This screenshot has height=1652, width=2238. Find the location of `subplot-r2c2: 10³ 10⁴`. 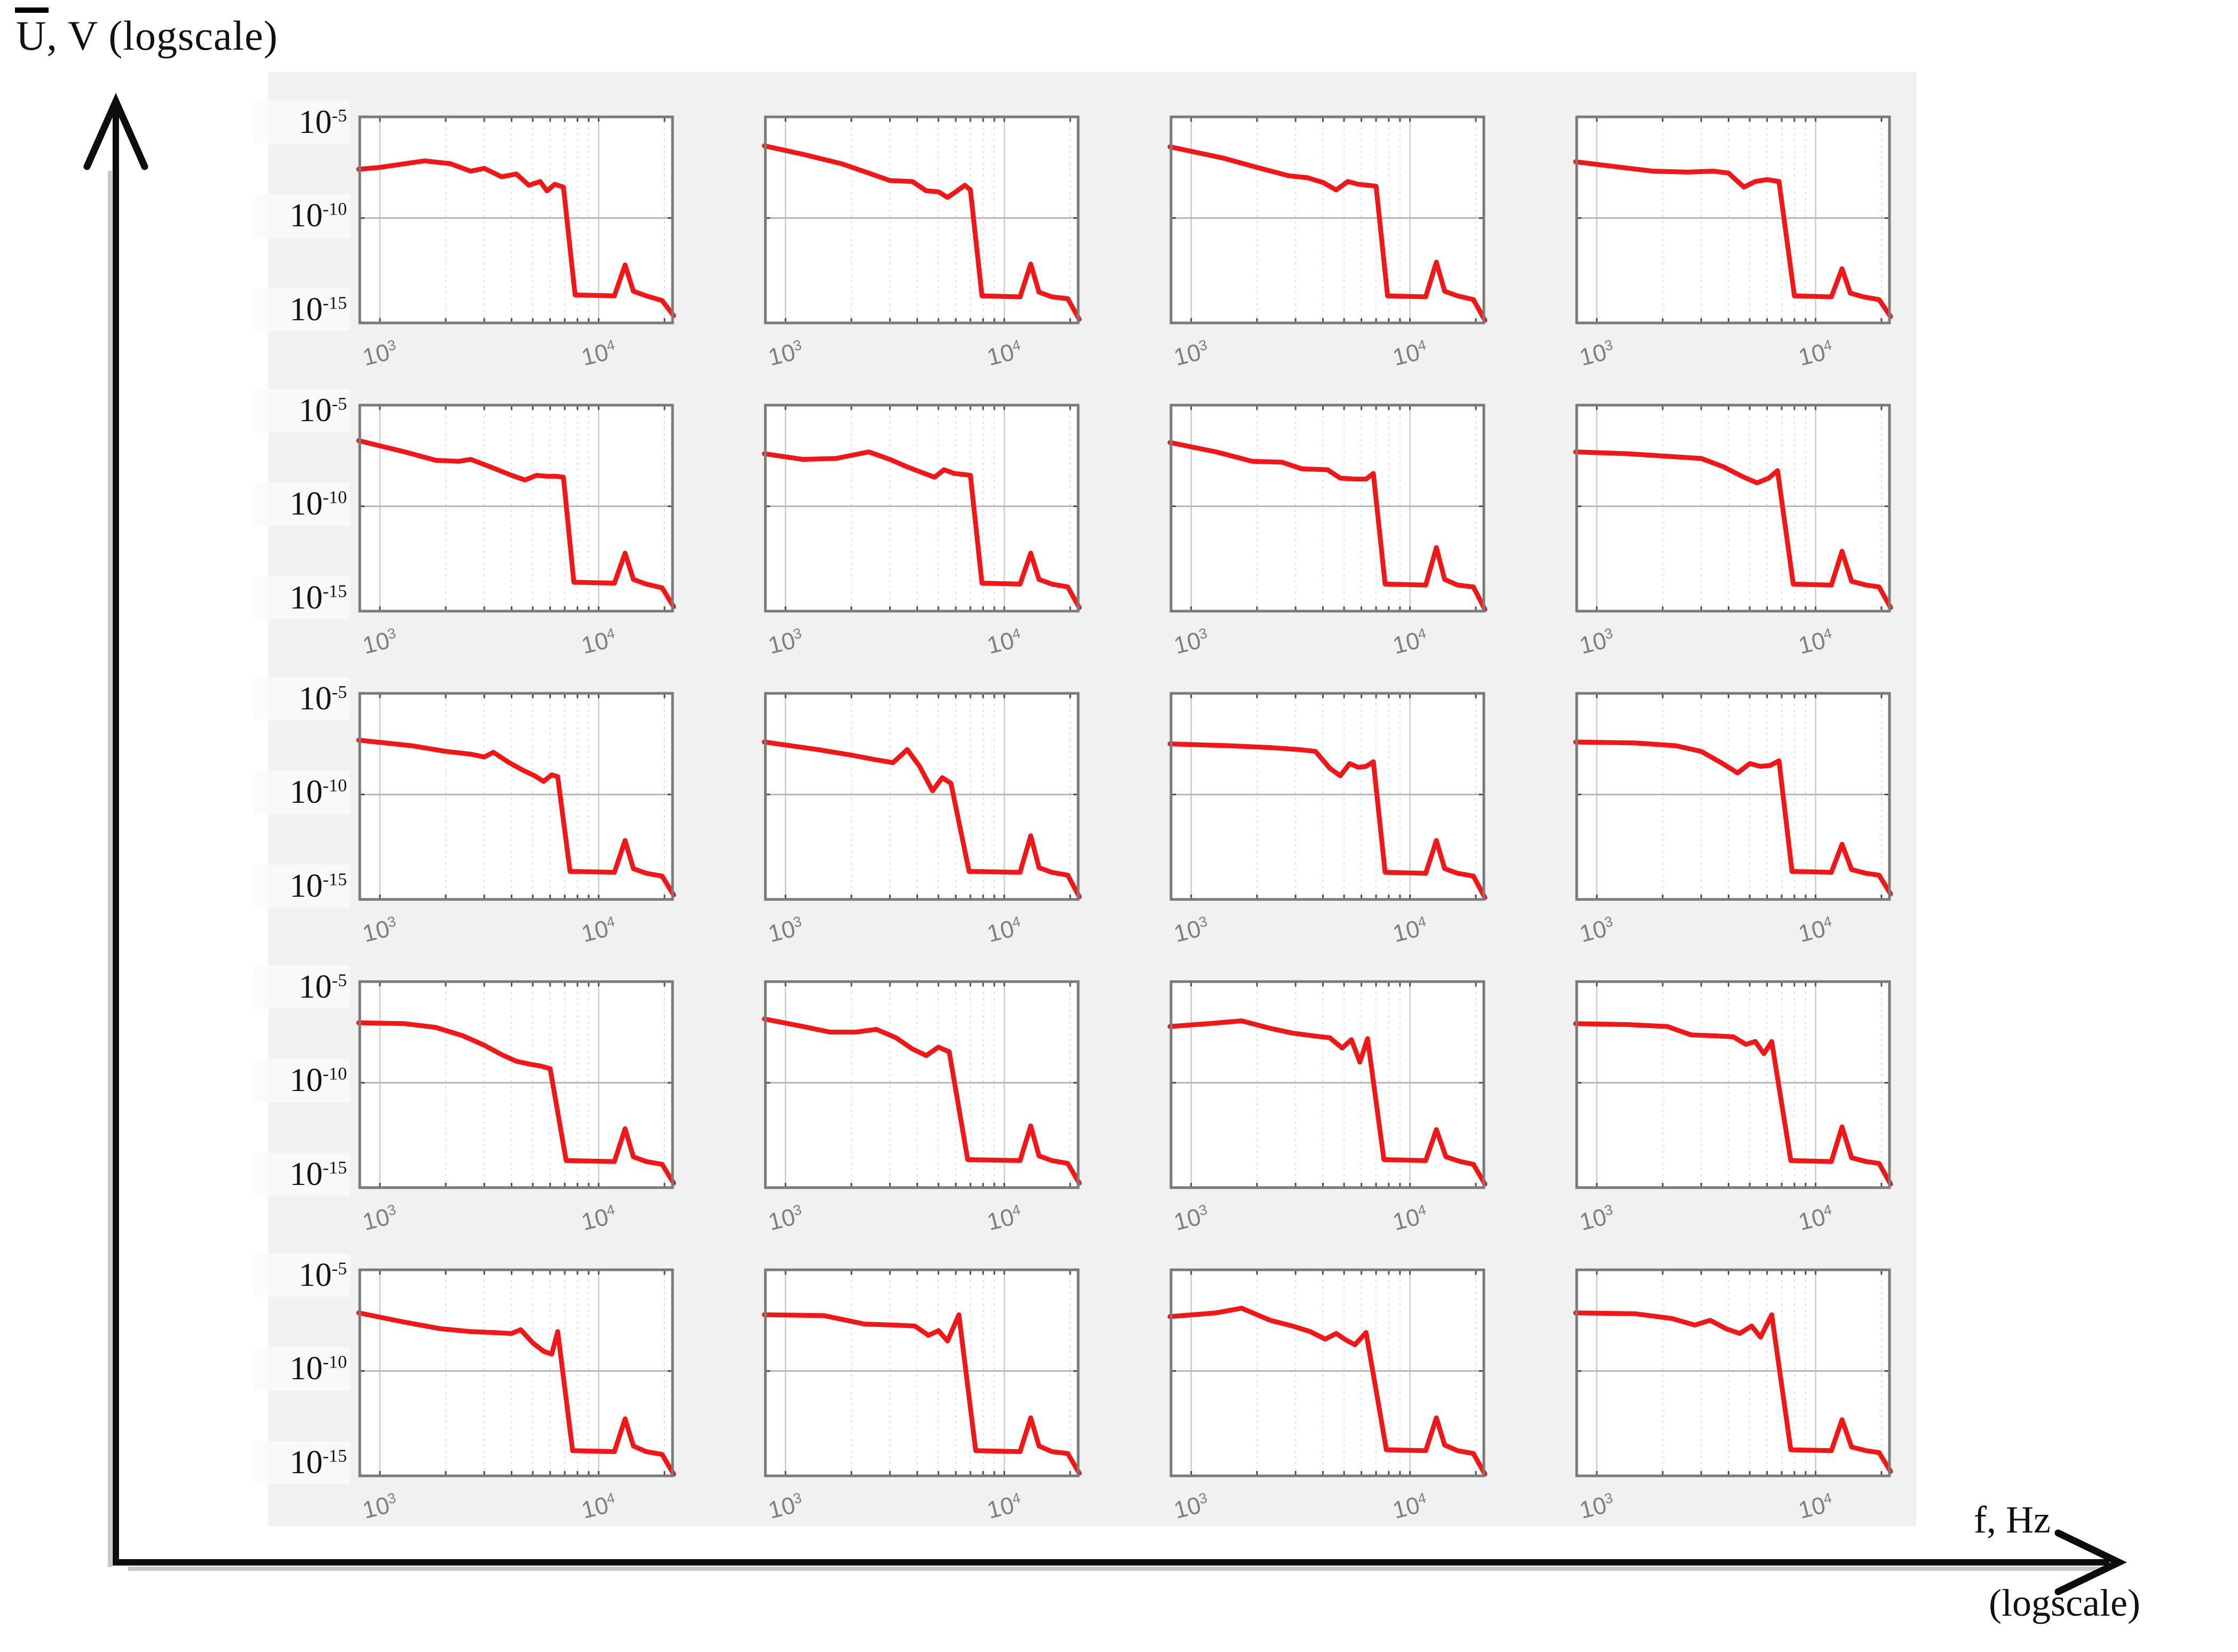

subplot-r2c2: 10³ 10⁴ is located at coordinates (922, 531).